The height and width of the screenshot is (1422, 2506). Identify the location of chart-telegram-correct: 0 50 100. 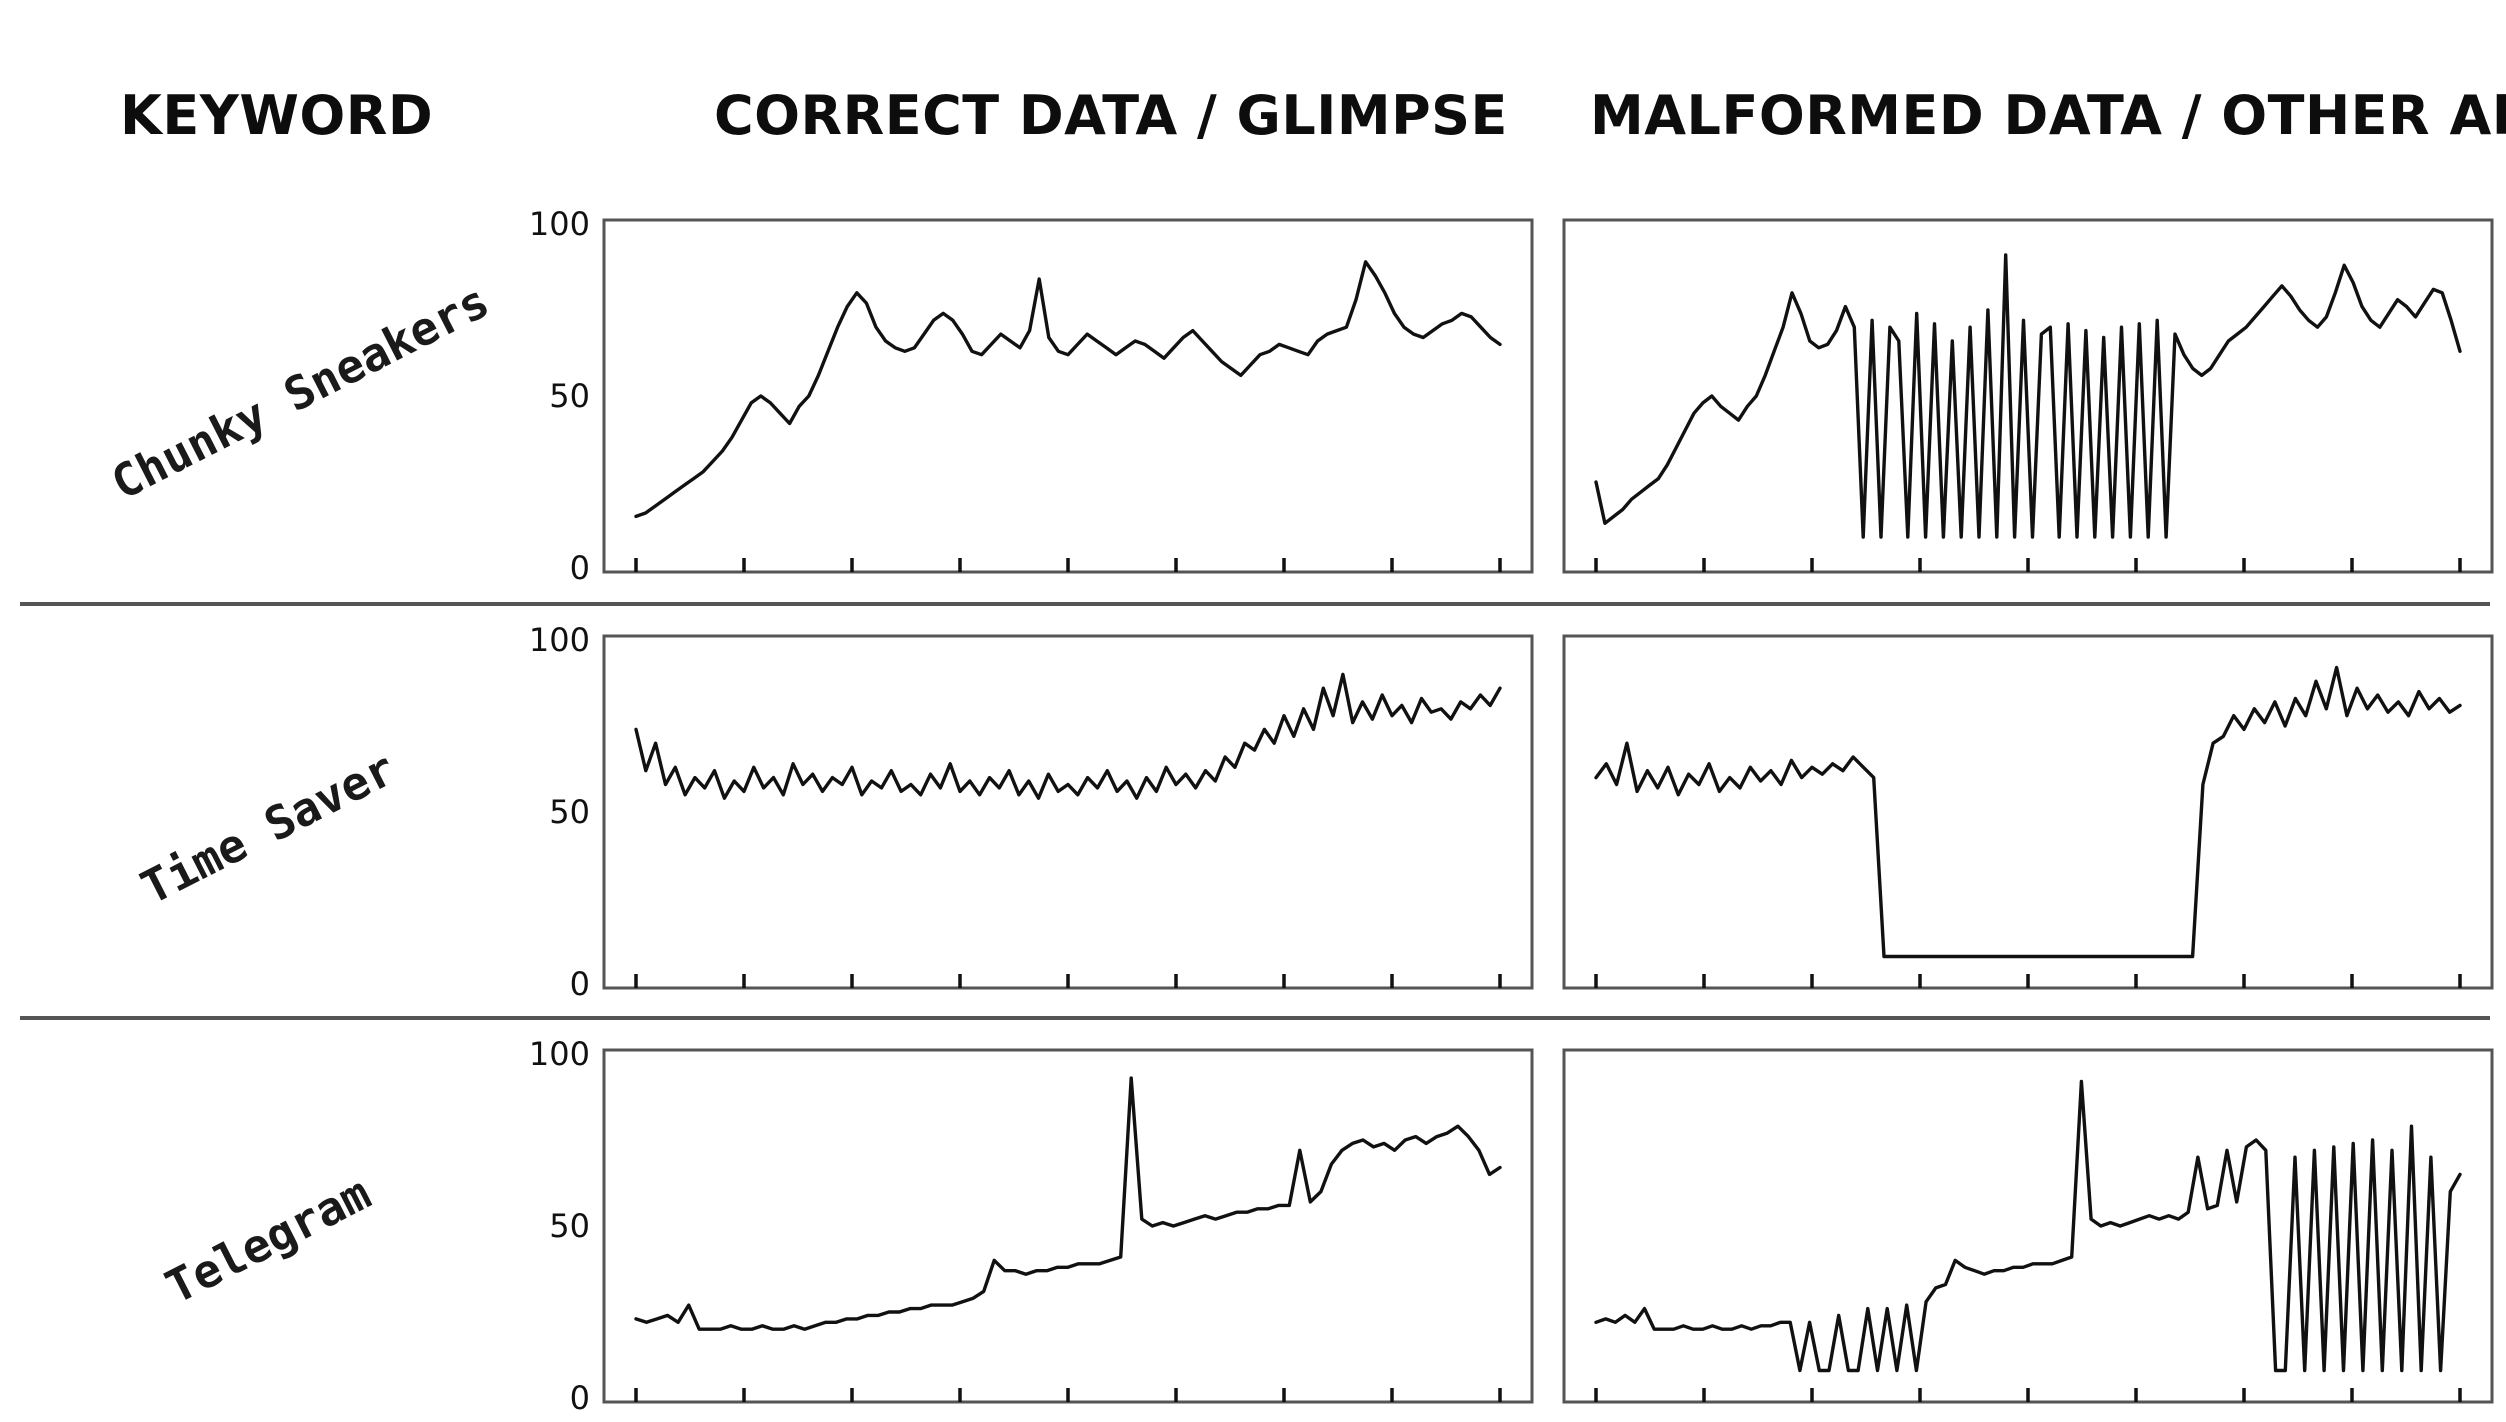
(1031, 1226).